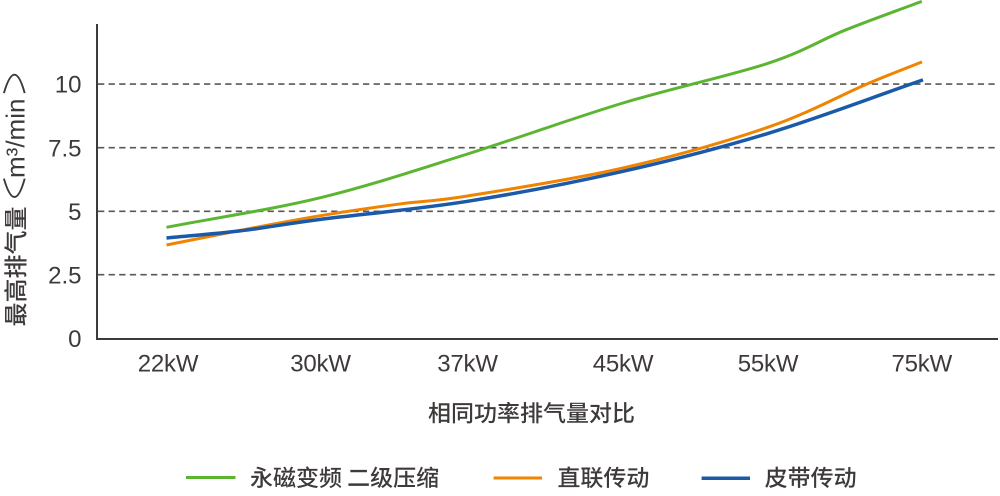  What do you see at coordinates (74, 339) in the screenshot?
I see `svg-text: 0` at bounding box center [74, 339].